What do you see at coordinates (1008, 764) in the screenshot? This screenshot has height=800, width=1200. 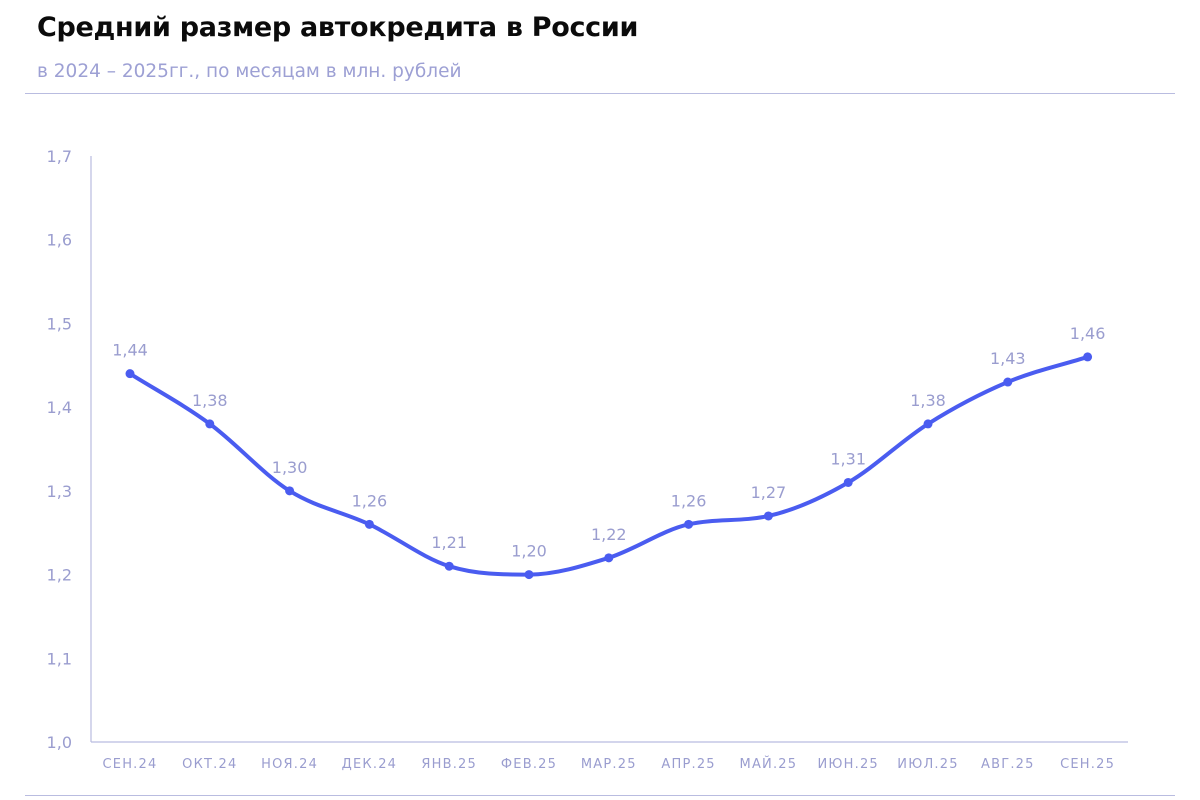 I see `x-tick-label: АВГ.25` at bounding box center [1008, 764].